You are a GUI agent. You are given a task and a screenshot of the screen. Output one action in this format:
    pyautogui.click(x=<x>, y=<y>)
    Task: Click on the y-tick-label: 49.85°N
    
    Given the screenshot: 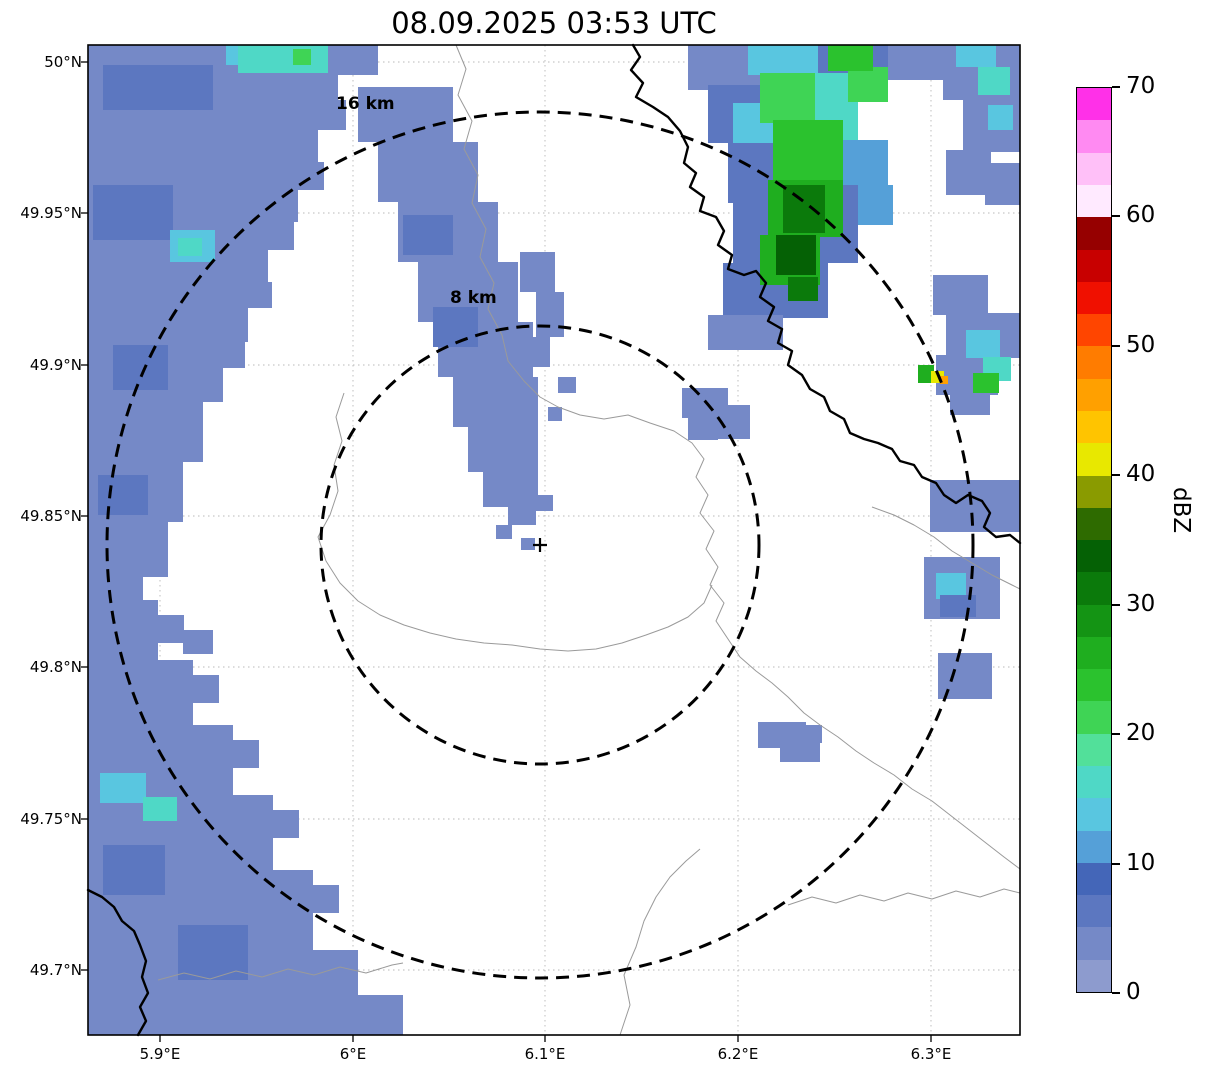 What is the action you would take?
    pyautogui.click(x=51, y=516)
    